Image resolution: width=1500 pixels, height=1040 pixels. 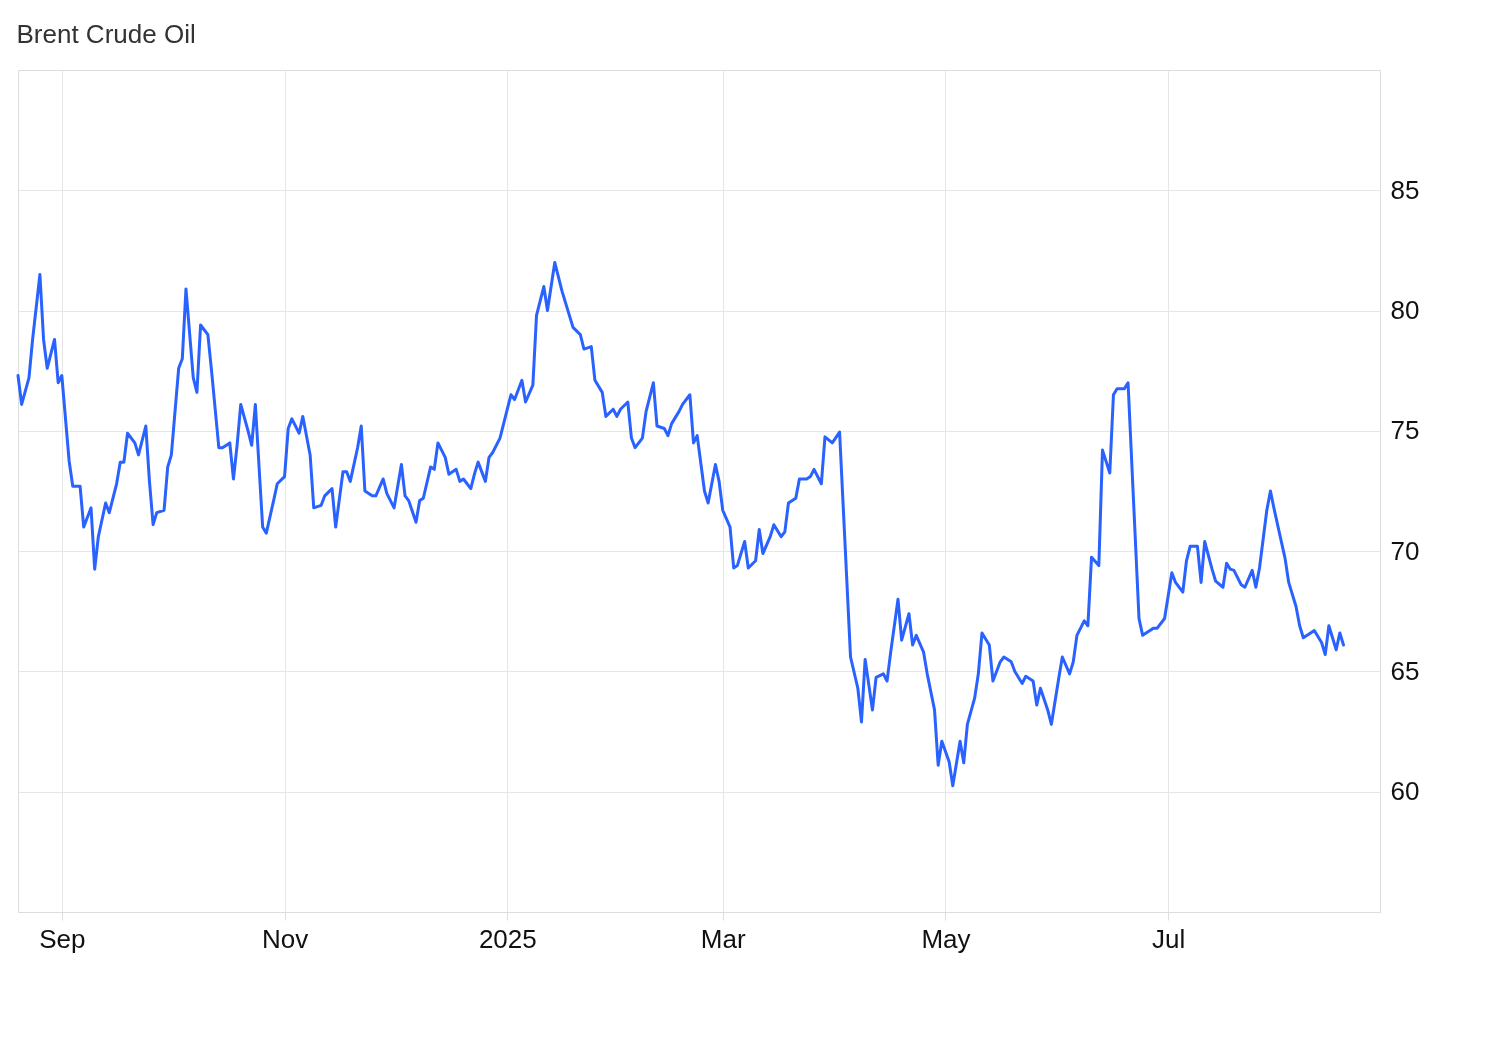 What do you see at coordinates (1405, 189) in the screenshot?
I see `y-tick-label: 85` at bounding box center [1405, 189].